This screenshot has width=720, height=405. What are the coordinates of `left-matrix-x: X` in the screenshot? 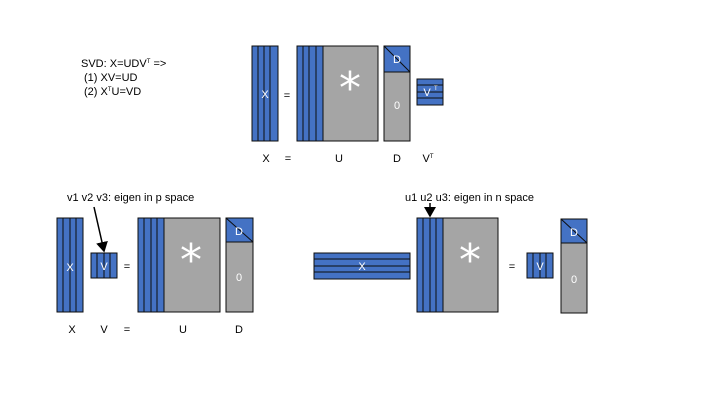 It's located at (70, 265).